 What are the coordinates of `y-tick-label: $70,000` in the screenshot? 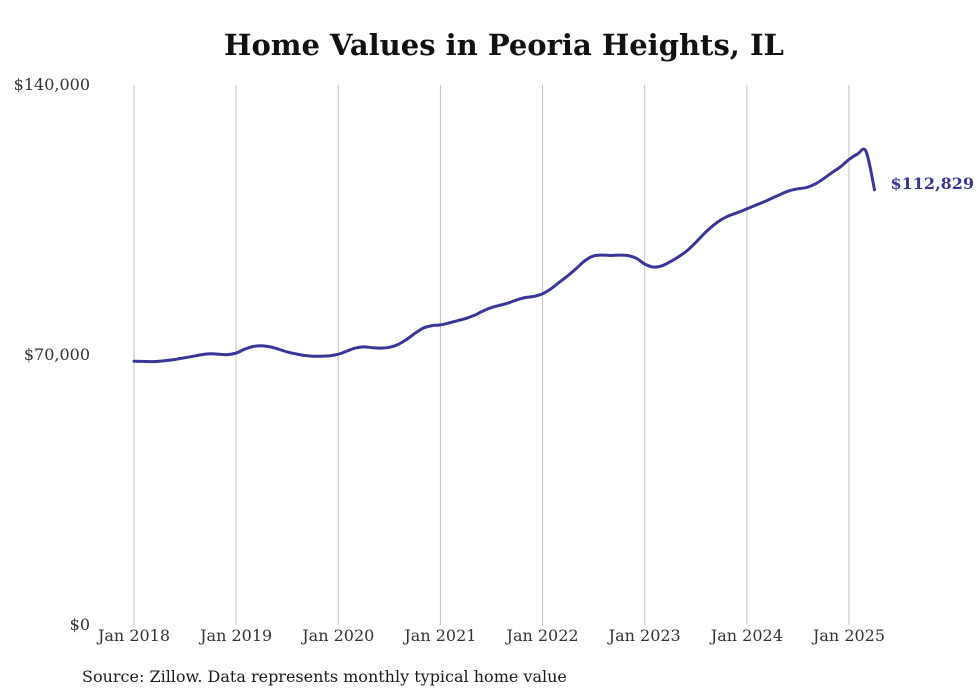 It's located at (57, 354).